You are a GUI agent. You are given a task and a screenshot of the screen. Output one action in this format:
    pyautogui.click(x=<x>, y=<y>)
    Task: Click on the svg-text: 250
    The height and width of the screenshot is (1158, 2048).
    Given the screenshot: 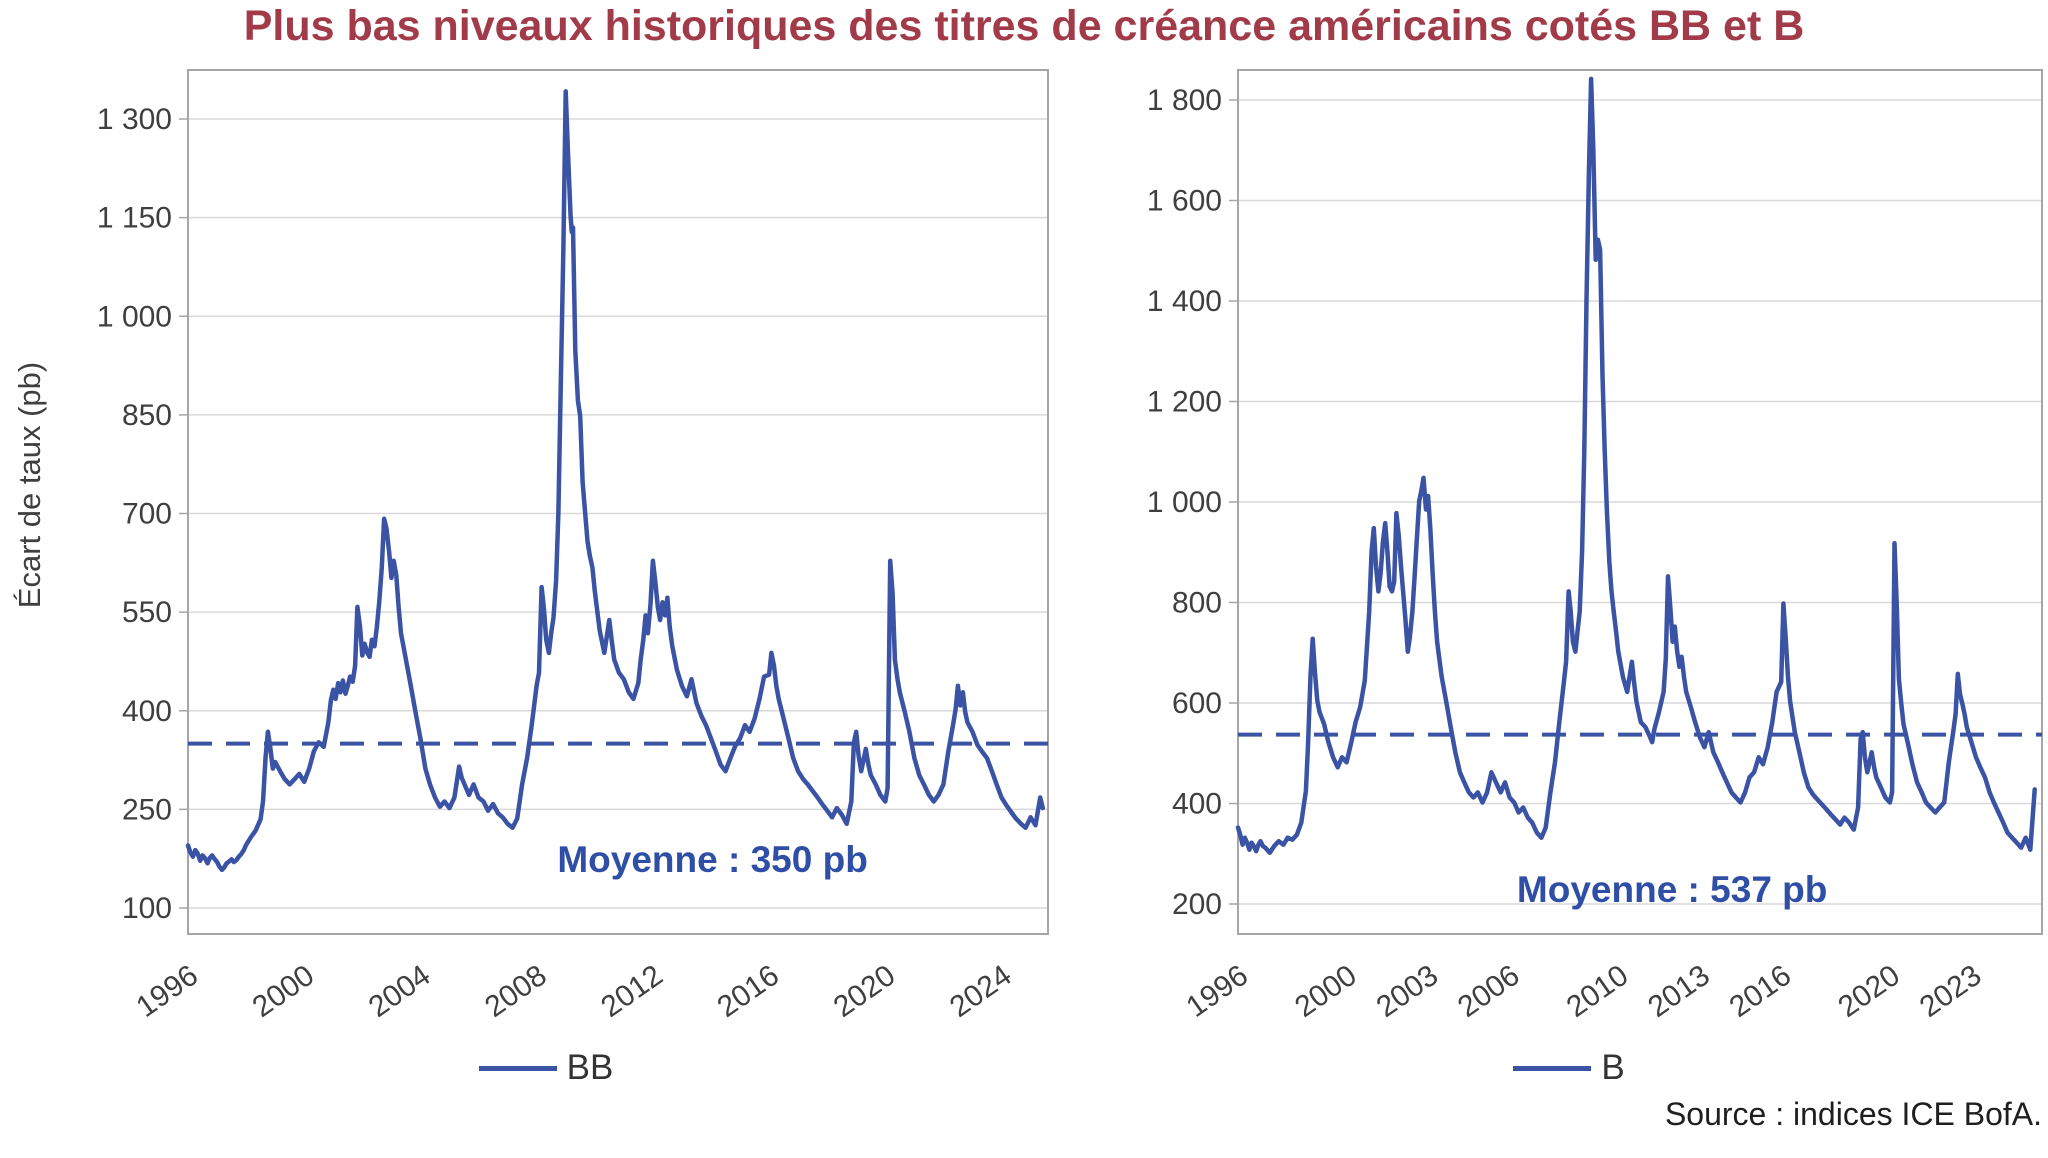 What is the action you would take?
    pyautogui.click(x=147, y=809)
    